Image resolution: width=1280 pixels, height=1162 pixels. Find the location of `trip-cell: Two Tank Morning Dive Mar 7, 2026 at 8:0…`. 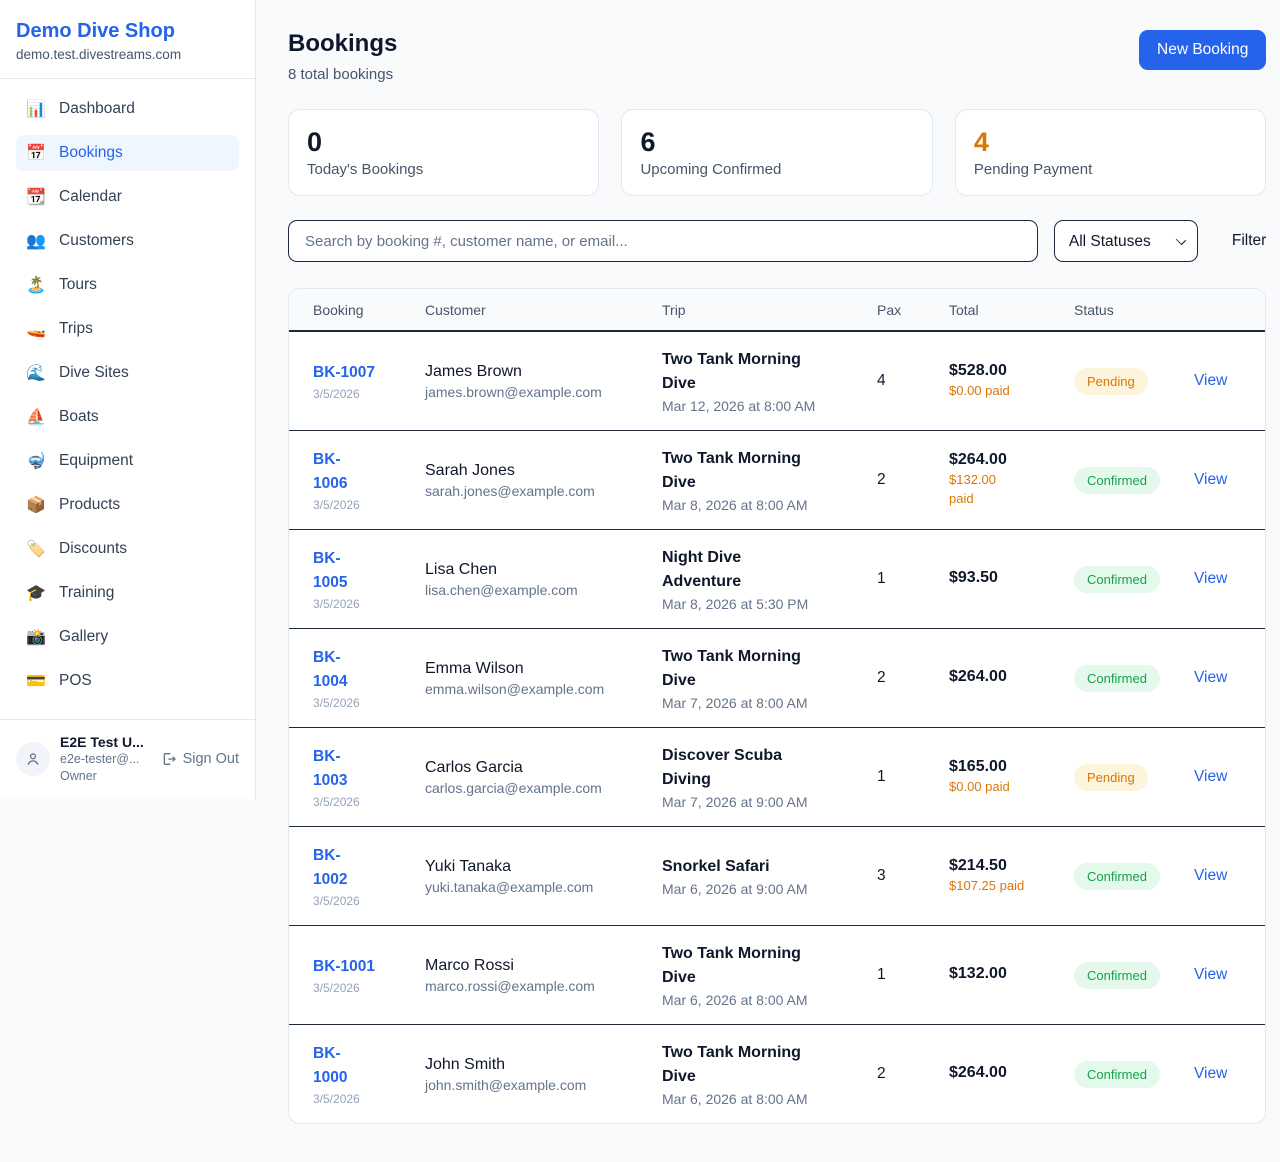

trip-cell: Two Tank Morning Dive Mar 7, 2026 at 8:0… is located at coordinates (769, 678).